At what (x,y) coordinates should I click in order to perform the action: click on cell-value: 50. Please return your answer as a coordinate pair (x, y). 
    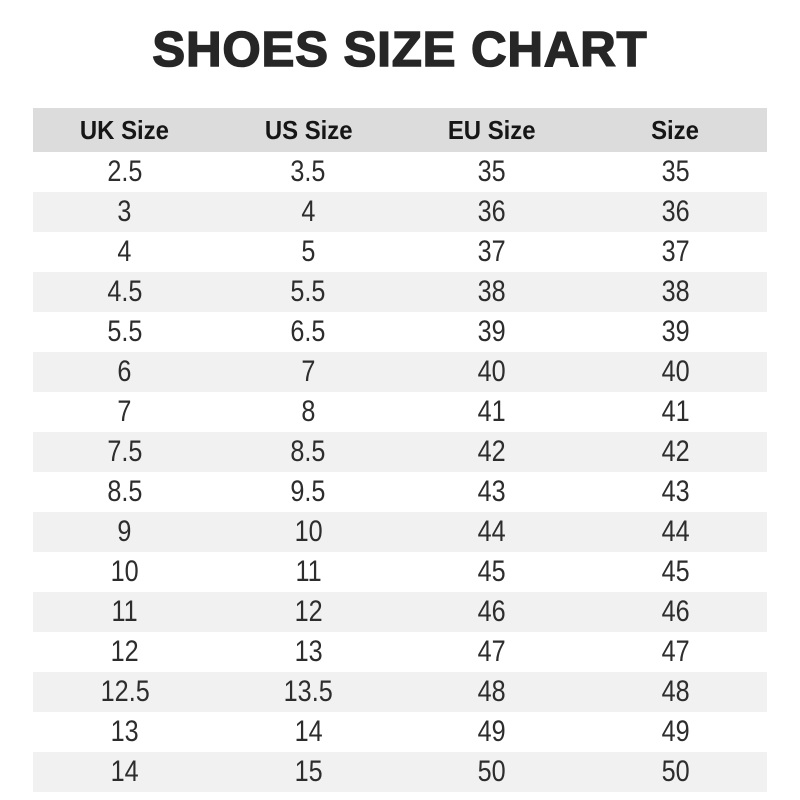
    Looking at the image, I should click on (675, 771).